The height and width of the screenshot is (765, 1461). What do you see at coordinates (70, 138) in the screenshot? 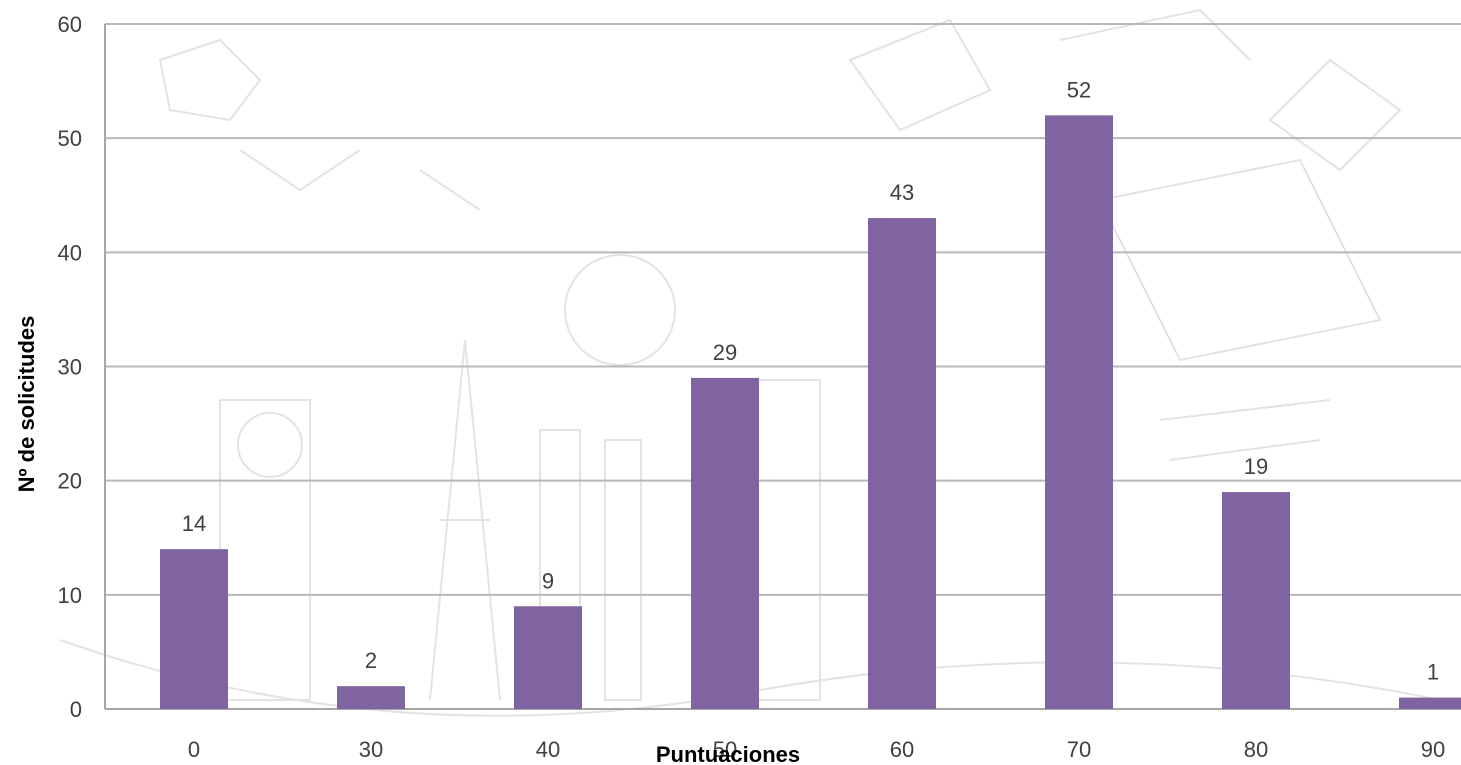
I see `y-tick-label: 50` at bounding box center [70, 138].